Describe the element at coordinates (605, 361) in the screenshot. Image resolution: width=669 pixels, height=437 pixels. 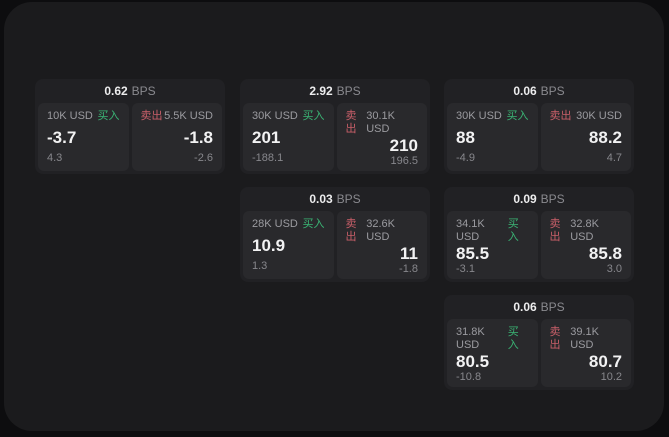
I see `sell-price: 80.7` at that location.